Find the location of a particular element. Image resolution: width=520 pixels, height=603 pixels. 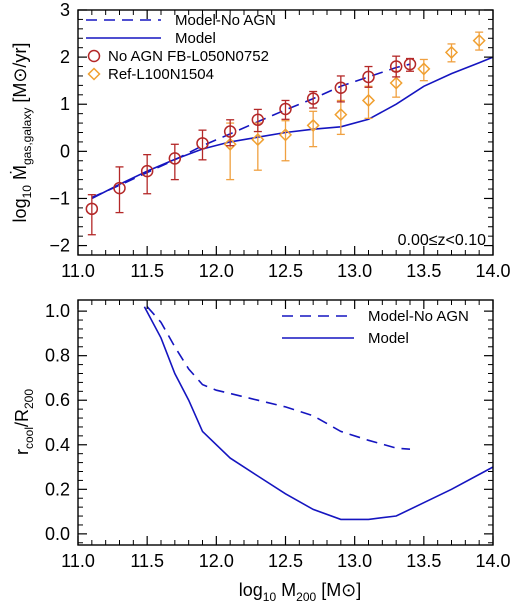

y-tick-label: 0.2 is located at coordinates (57, 489).